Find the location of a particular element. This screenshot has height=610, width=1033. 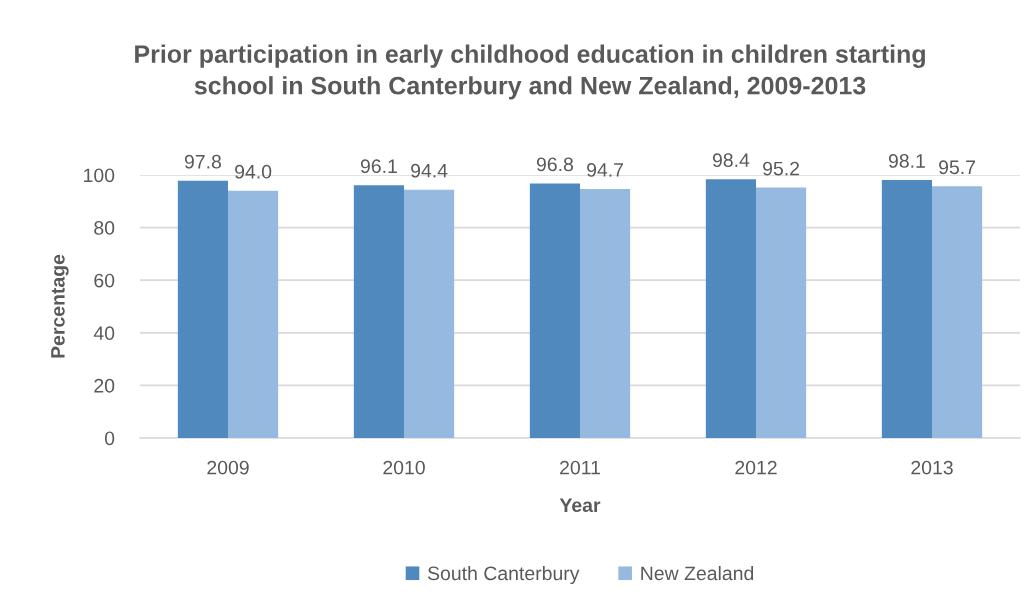

y-tick-label: 100 is located at coordinates (99, 175).